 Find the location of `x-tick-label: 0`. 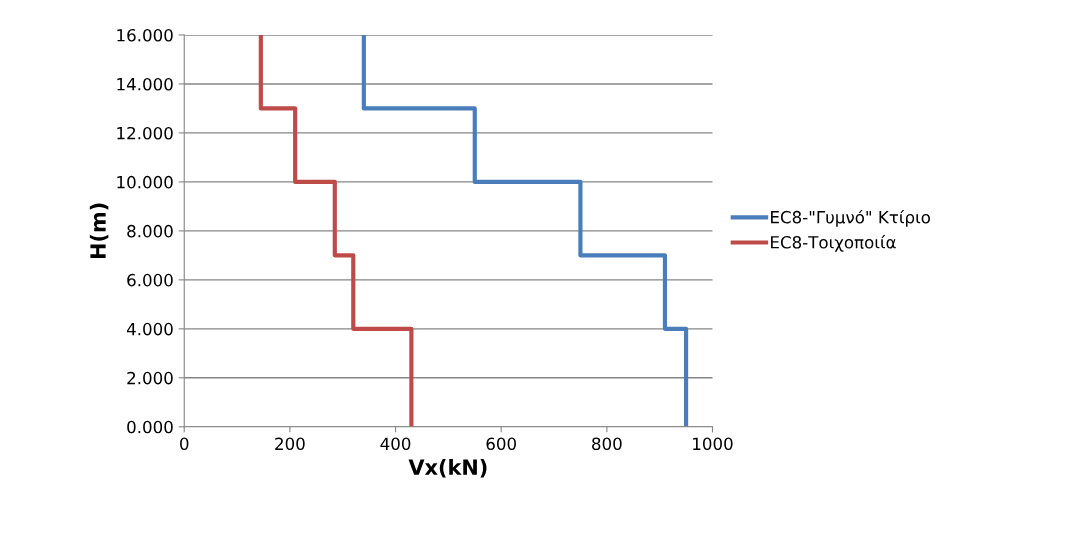

x-tick-label: 0 is located at coordinates (184, 444).